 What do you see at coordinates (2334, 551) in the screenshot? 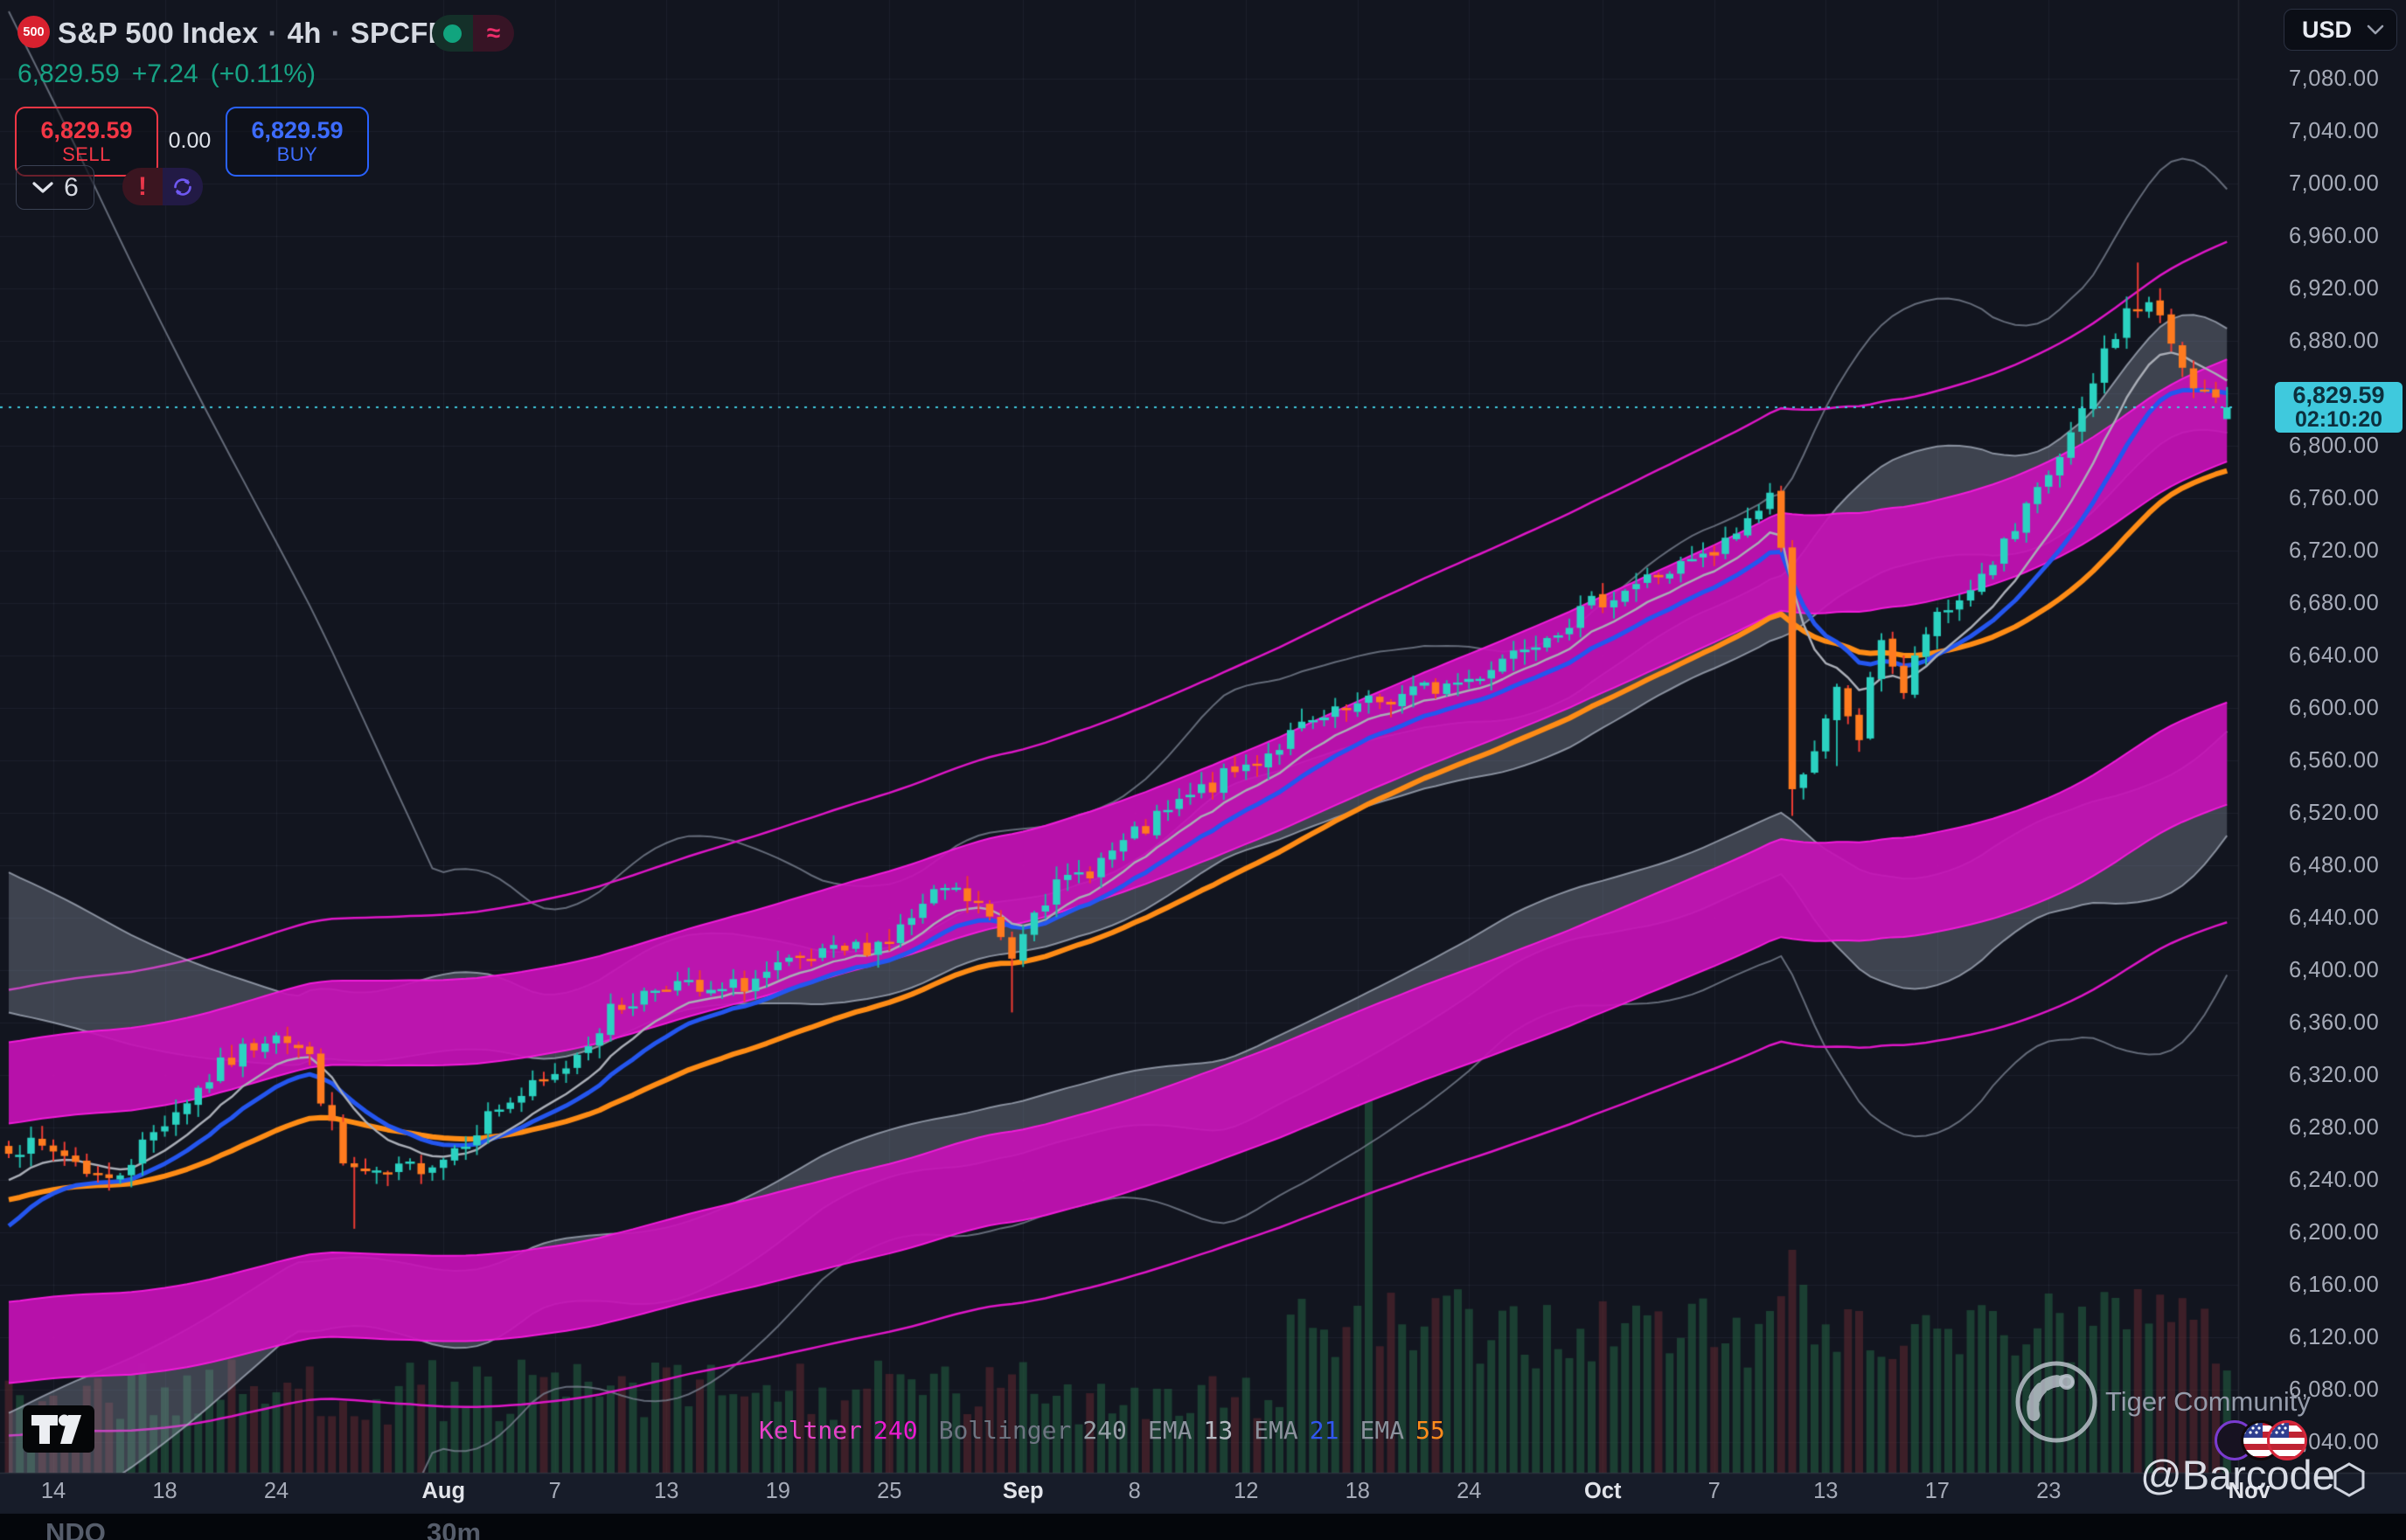
I see `price-tick-label: 6,720.00` at bounding box center [2334, 551].